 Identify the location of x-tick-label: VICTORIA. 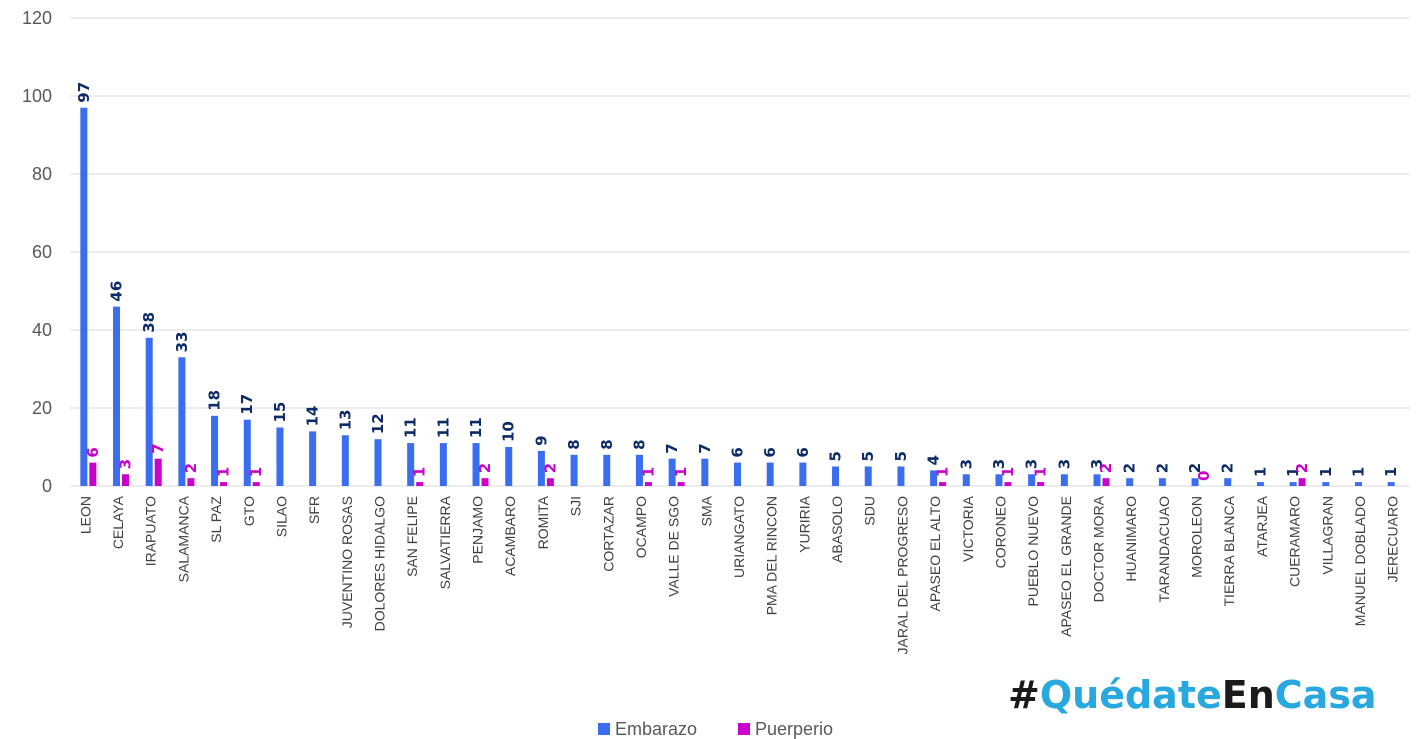
(968, 528).